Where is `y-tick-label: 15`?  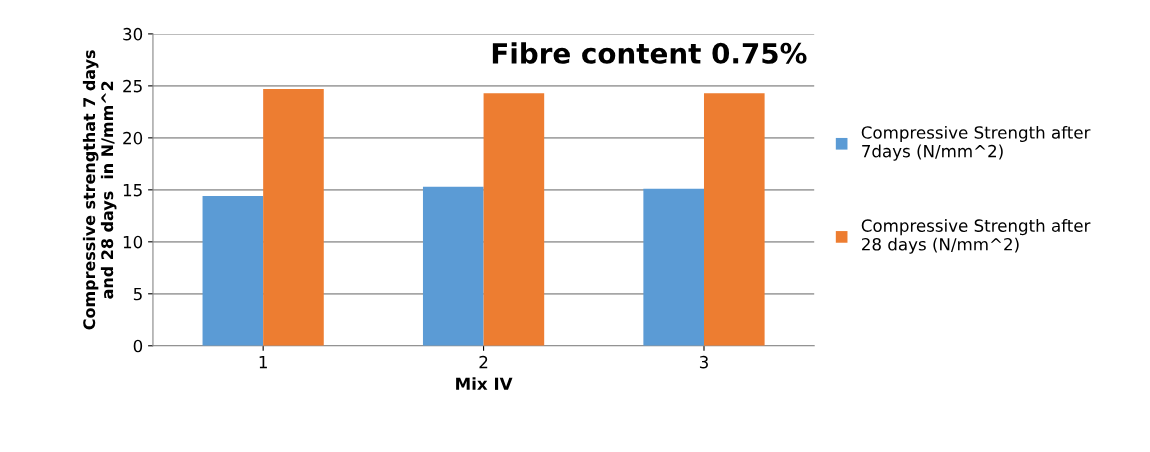
y-tick-label: 15 is located at coordinates (132, 190).